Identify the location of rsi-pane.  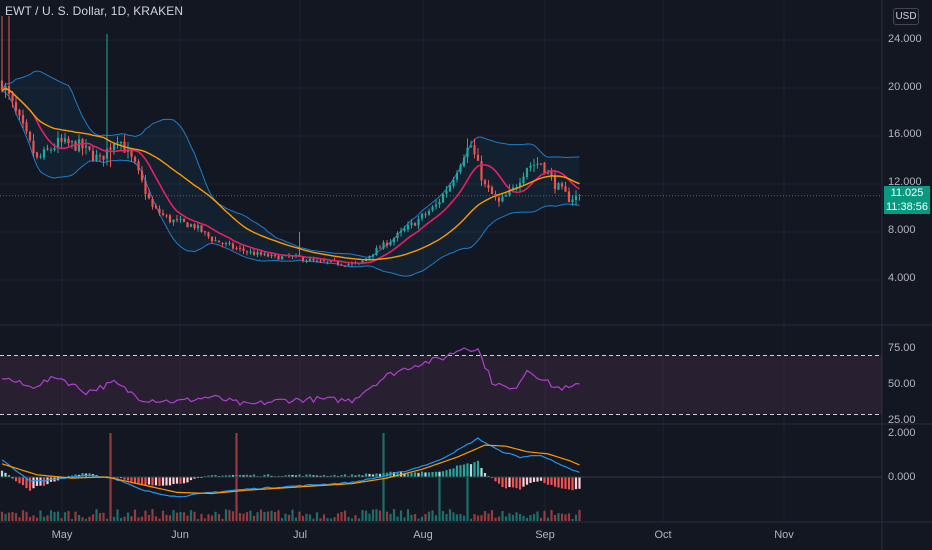
(441, 381).